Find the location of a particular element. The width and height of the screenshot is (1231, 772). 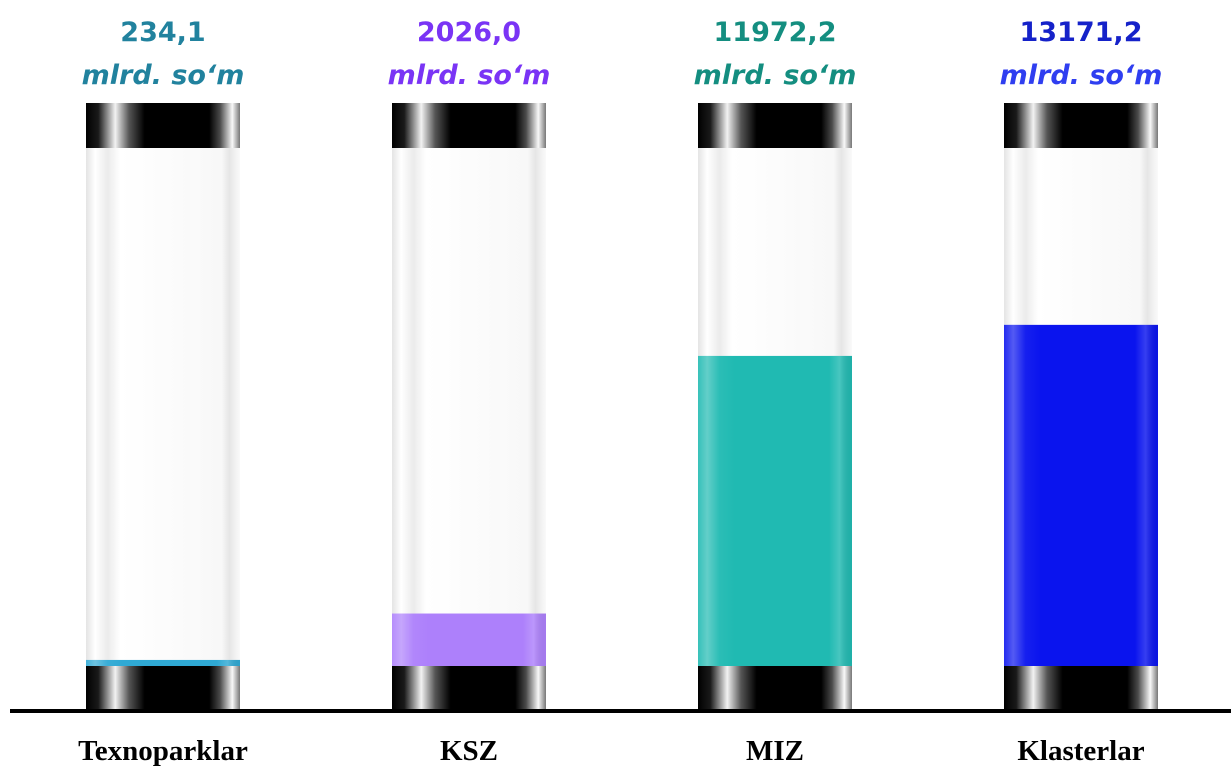

category-label: Texnoparklar is located at coordinates (163, 751).